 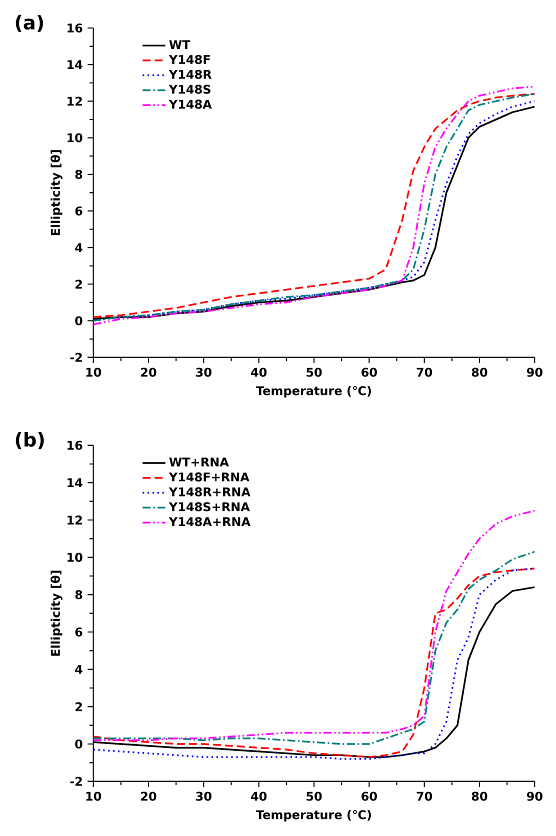 I want to click on legend-label: WT+RNA, so click(x=199, y=462).